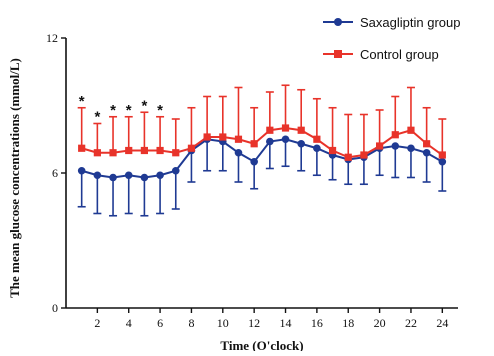  I want to click on x-tick-label: 4, so click(129, 323).